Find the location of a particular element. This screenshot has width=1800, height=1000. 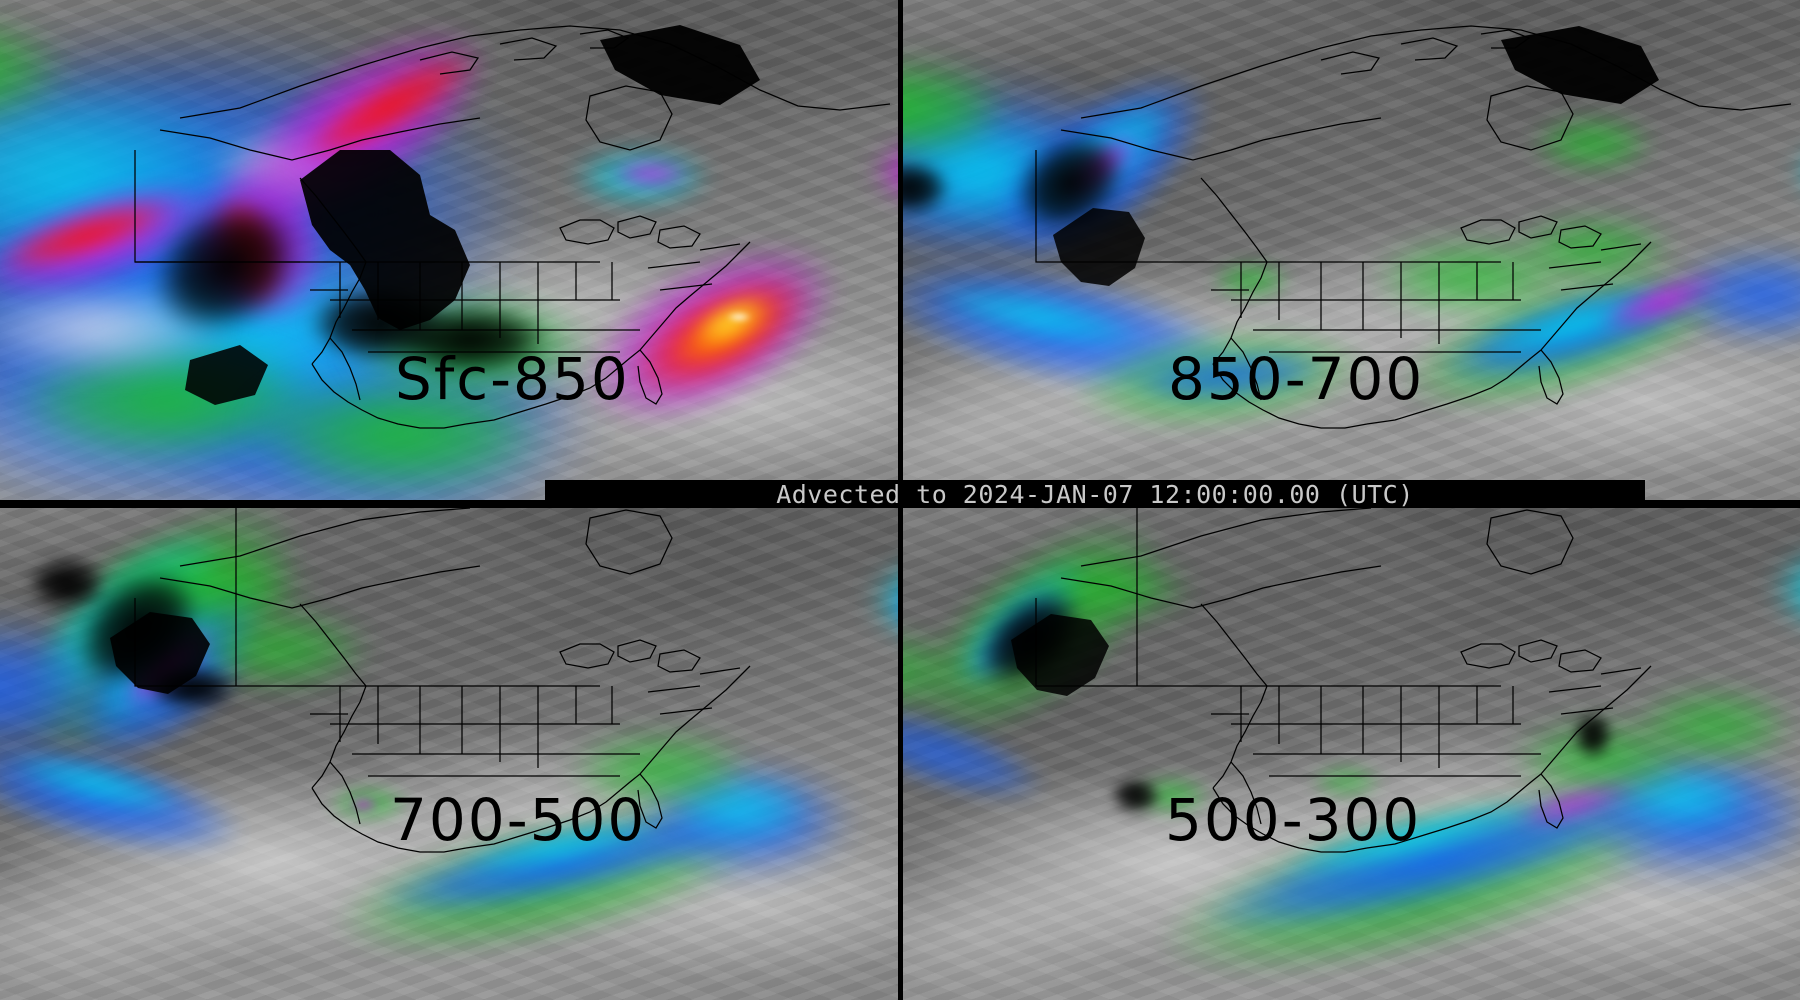

panel-label-700-500: 700-500 is located at coordinates (518, 820).